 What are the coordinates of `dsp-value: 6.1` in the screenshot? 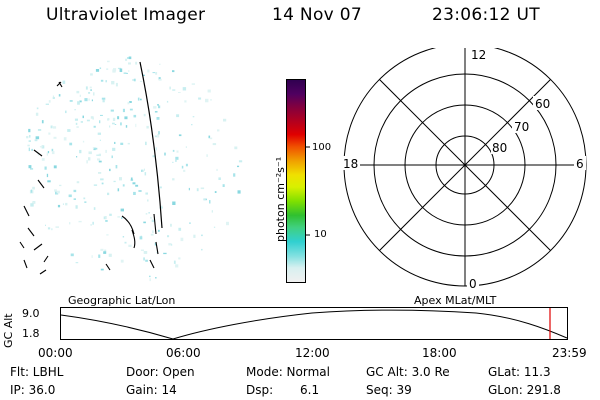 It's located at (310, 390).